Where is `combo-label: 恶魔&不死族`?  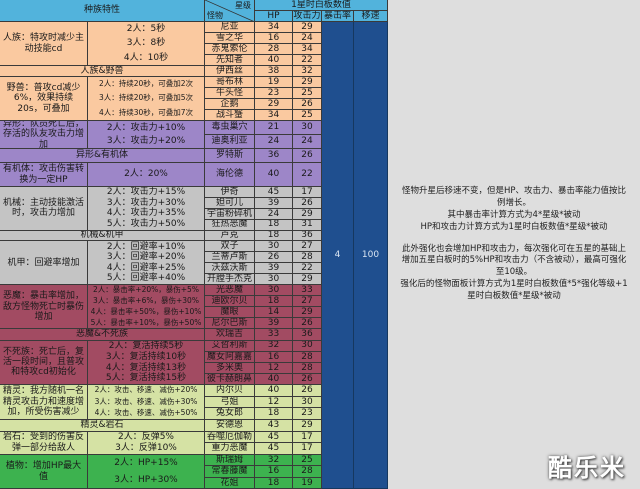 combo-label: 恶魔&不死族 is located at coordinates (102, 335).